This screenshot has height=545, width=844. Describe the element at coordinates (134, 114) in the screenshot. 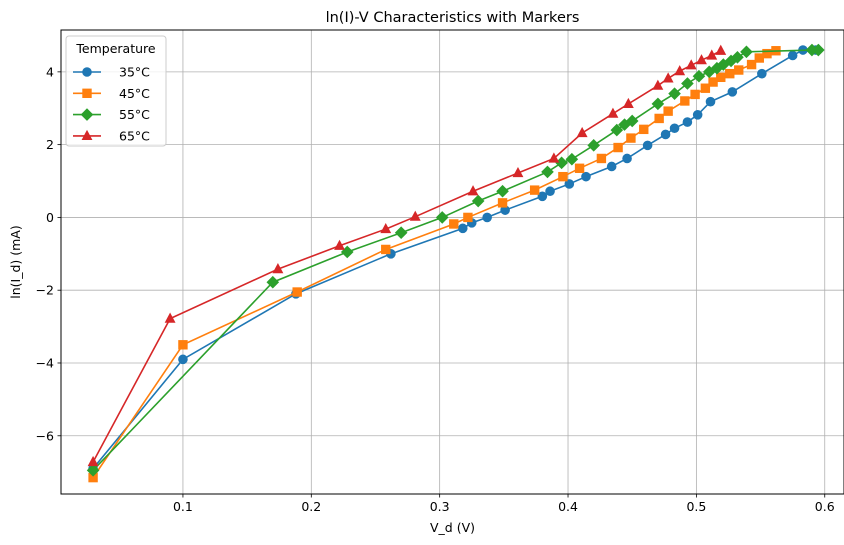

I see `legend-label: 55°C` at that location.